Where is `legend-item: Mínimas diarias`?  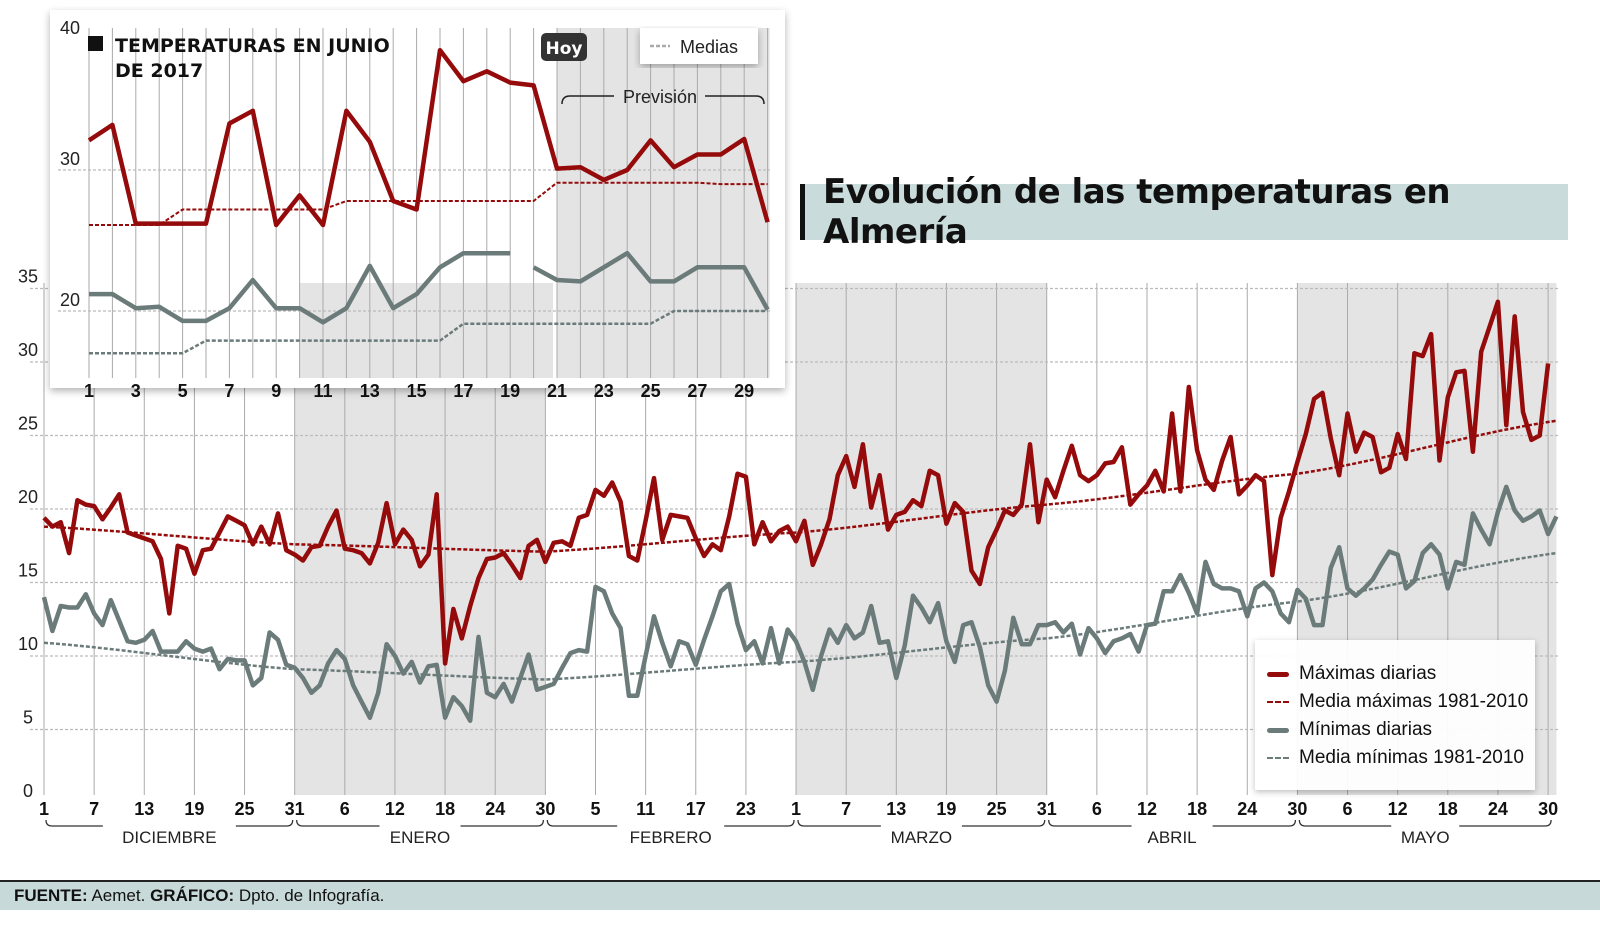
legend-item: Mínimas diarias is located at coordinates (1401, 730).